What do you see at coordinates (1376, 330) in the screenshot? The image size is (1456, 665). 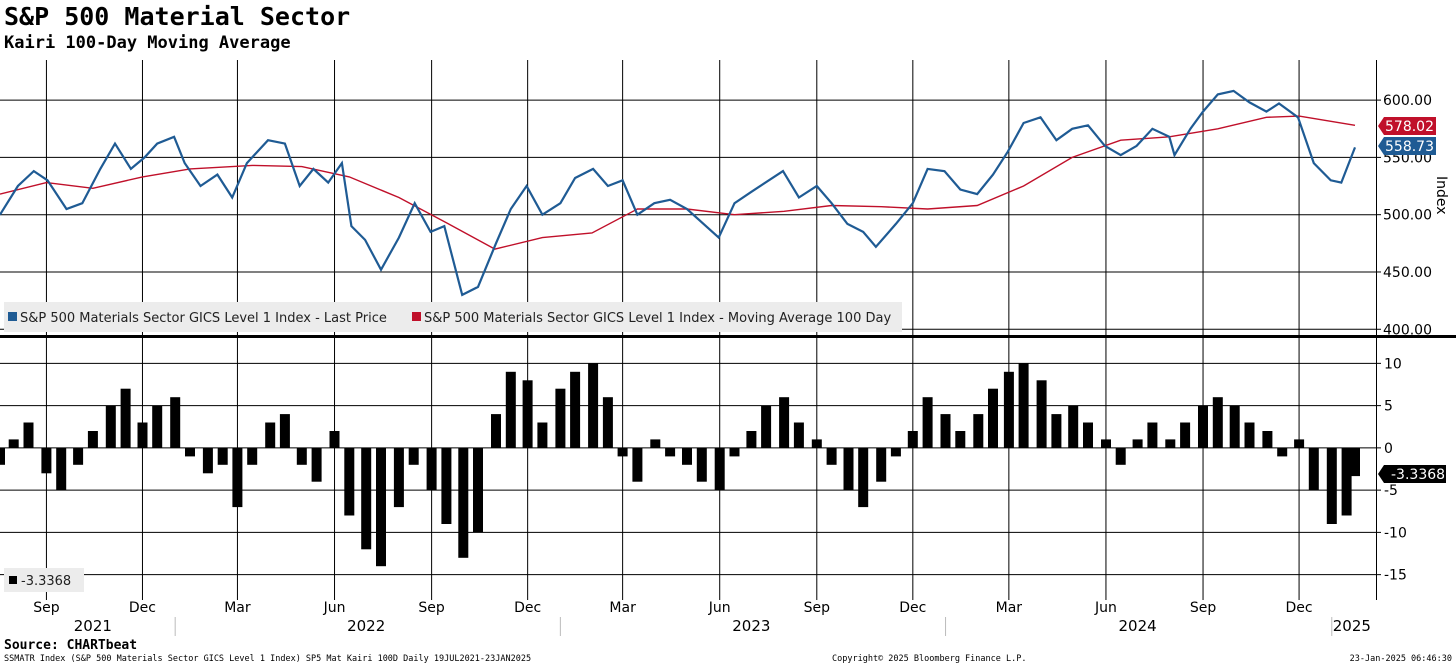 I see `right-axis-line` at bounding box center [1376, 330].